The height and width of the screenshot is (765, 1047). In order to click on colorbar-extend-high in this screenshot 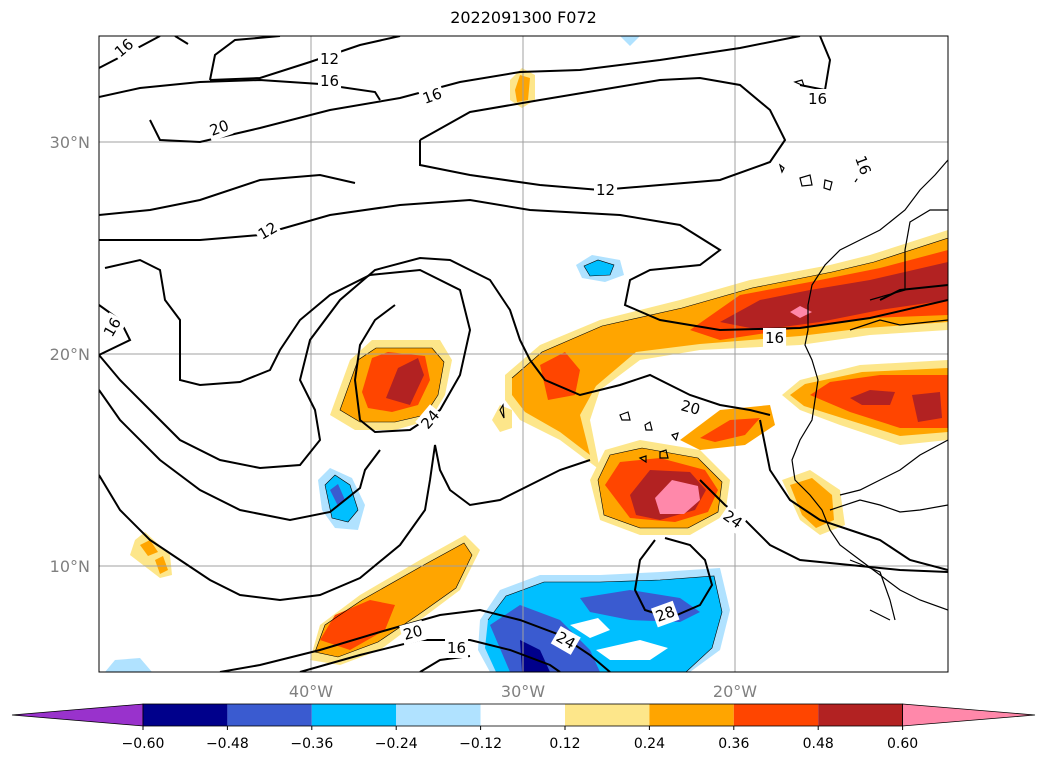, I will do `click(969, 715)`.